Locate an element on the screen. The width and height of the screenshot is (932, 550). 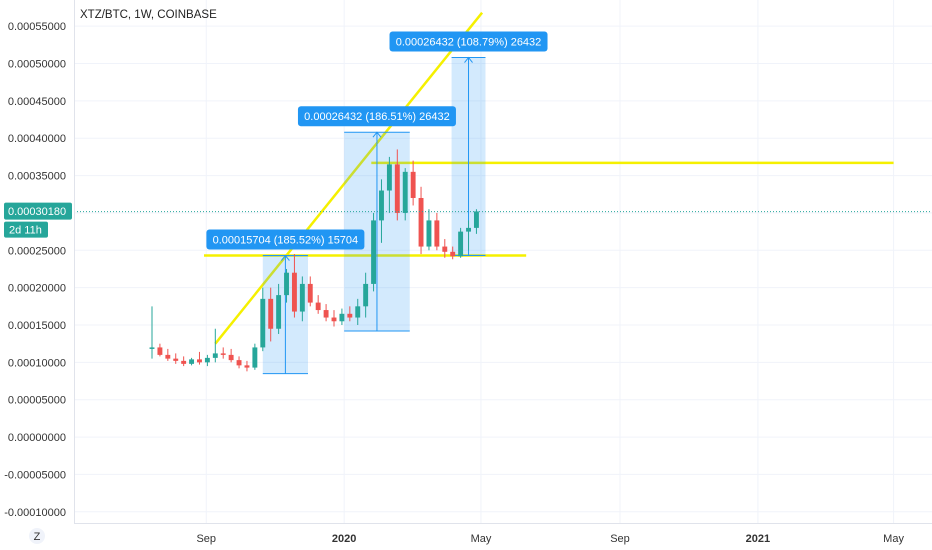
y-tick-label: -0.00010000 is located at coordinates (35, 513).